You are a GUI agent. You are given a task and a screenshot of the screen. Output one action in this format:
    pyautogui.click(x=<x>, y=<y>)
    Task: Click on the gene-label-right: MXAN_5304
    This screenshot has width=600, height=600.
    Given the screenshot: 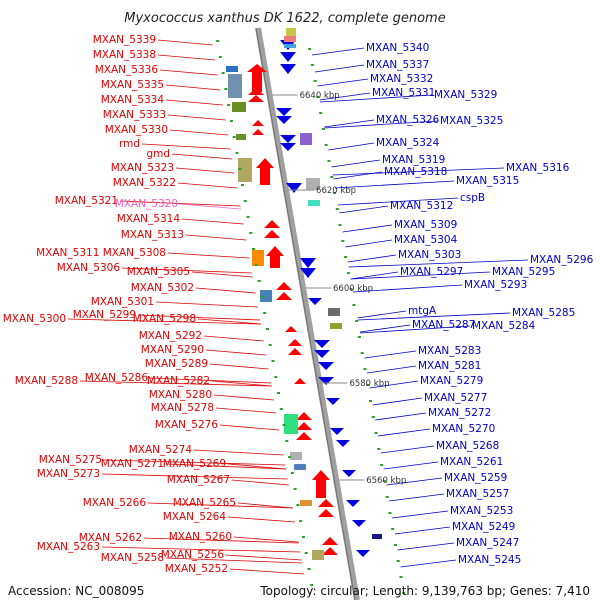 What is the action you would take?
    pyautogui.click(x=426, y=240)
    